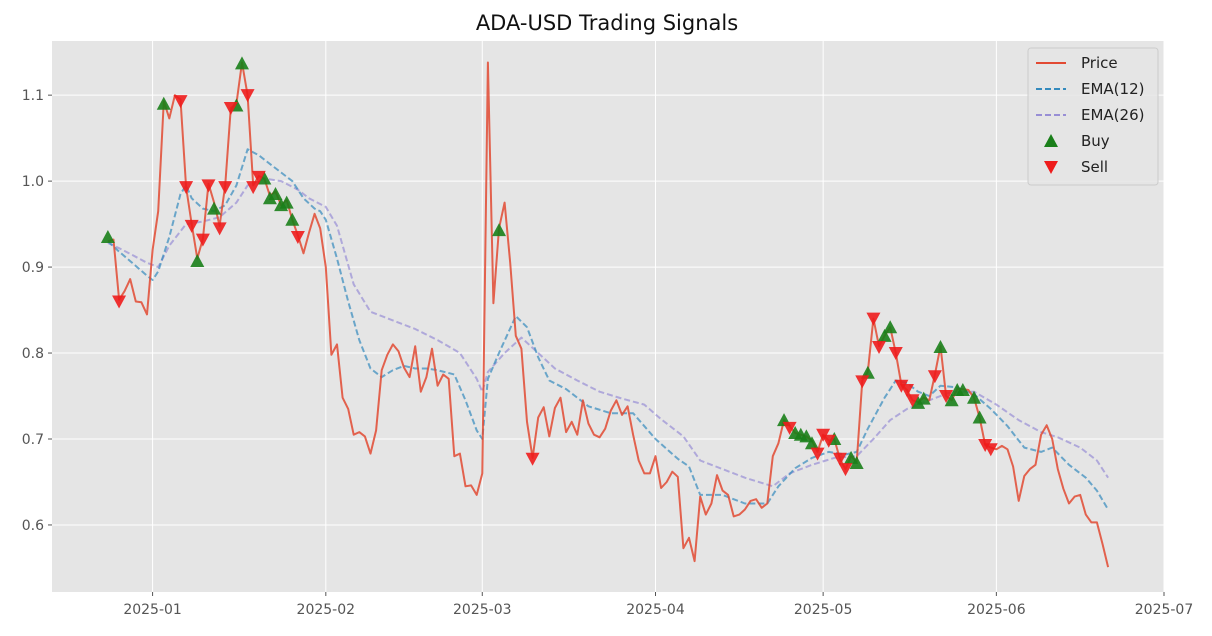 The height and width of the screenshot is (636, 1212). I want to click on legend-ema12-label: EMA(12), so click(1112, 89).